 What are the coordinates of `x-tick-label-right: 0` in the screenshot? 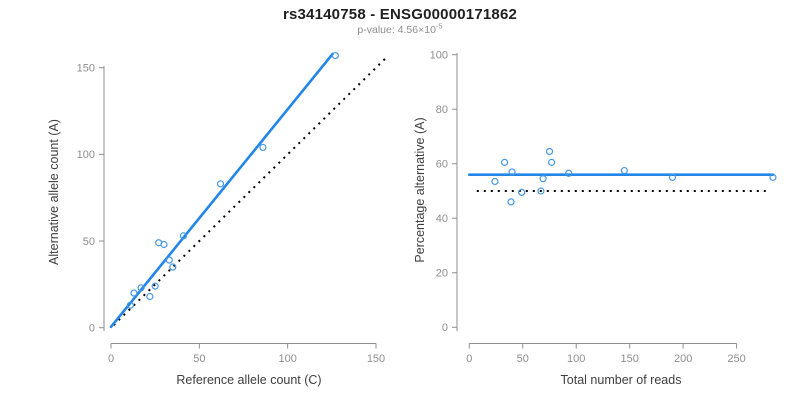 It's located at (469, 359).